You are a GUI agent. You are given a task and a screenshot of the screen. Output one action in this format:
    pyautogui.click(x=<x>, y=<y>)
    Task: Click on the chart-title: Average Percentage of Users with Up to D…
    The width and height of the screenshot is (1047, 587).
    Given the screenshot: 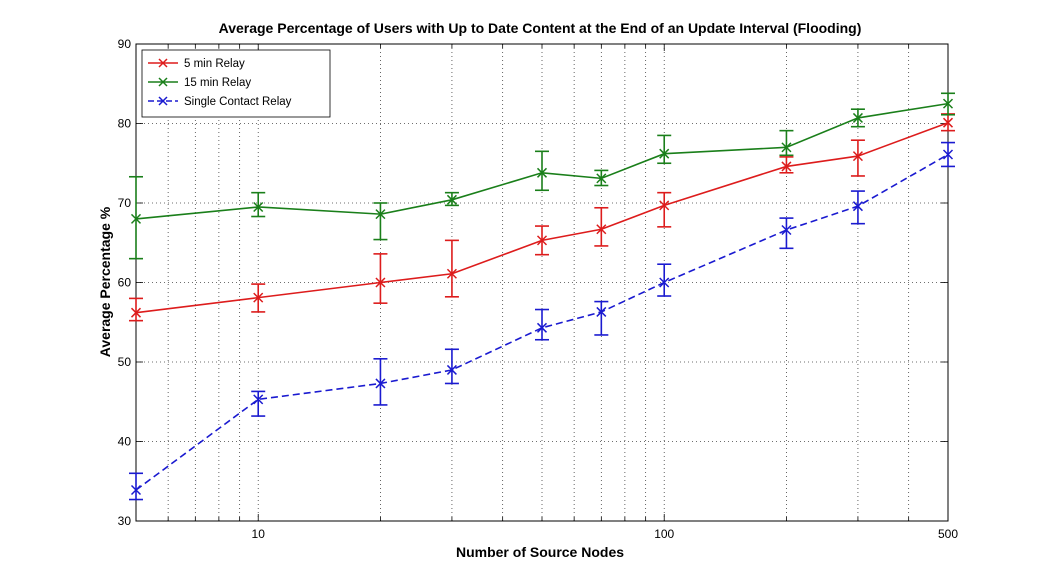 What is the action you would take?
    pyautogui.click(x=540, y=28)
    